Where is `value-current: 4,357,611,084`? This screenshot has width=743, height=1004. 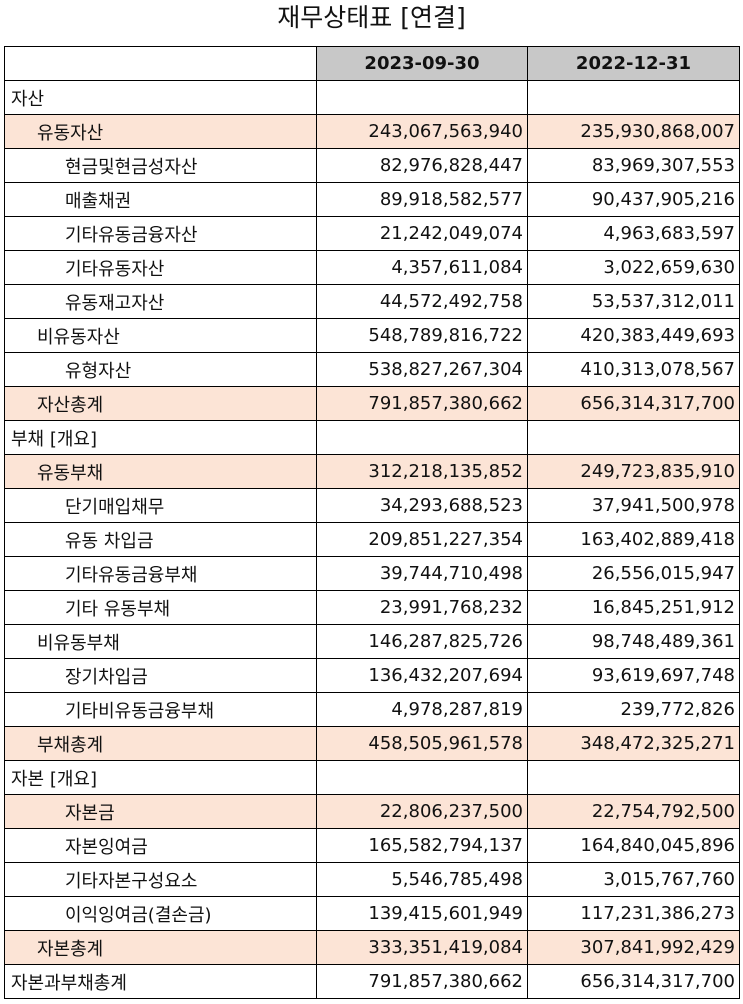 value-current: 4,357,611,084 is located at coordinates (422, 267).